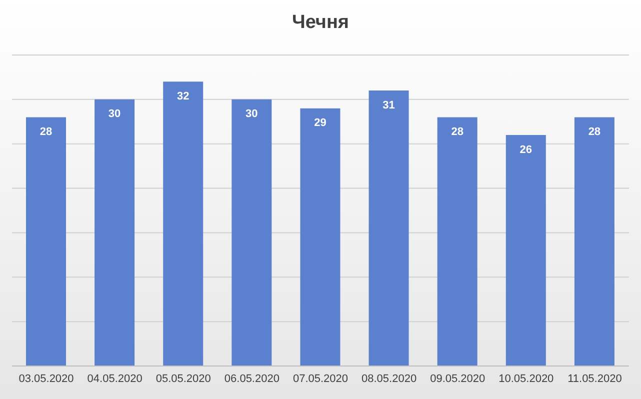 The width and height of the screenshot is (641, 399). Describe the element at coordinates (252, 378) in the screenshot. I see `x-tick-label: 06.05.2020` at that location.